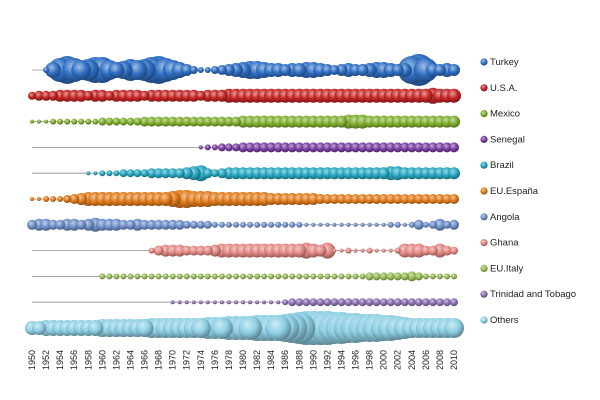  What do you see at coordinates (341, 360) in the screenshot?
I see `x-tick-label: 1994` at bounding box center [341, 360].